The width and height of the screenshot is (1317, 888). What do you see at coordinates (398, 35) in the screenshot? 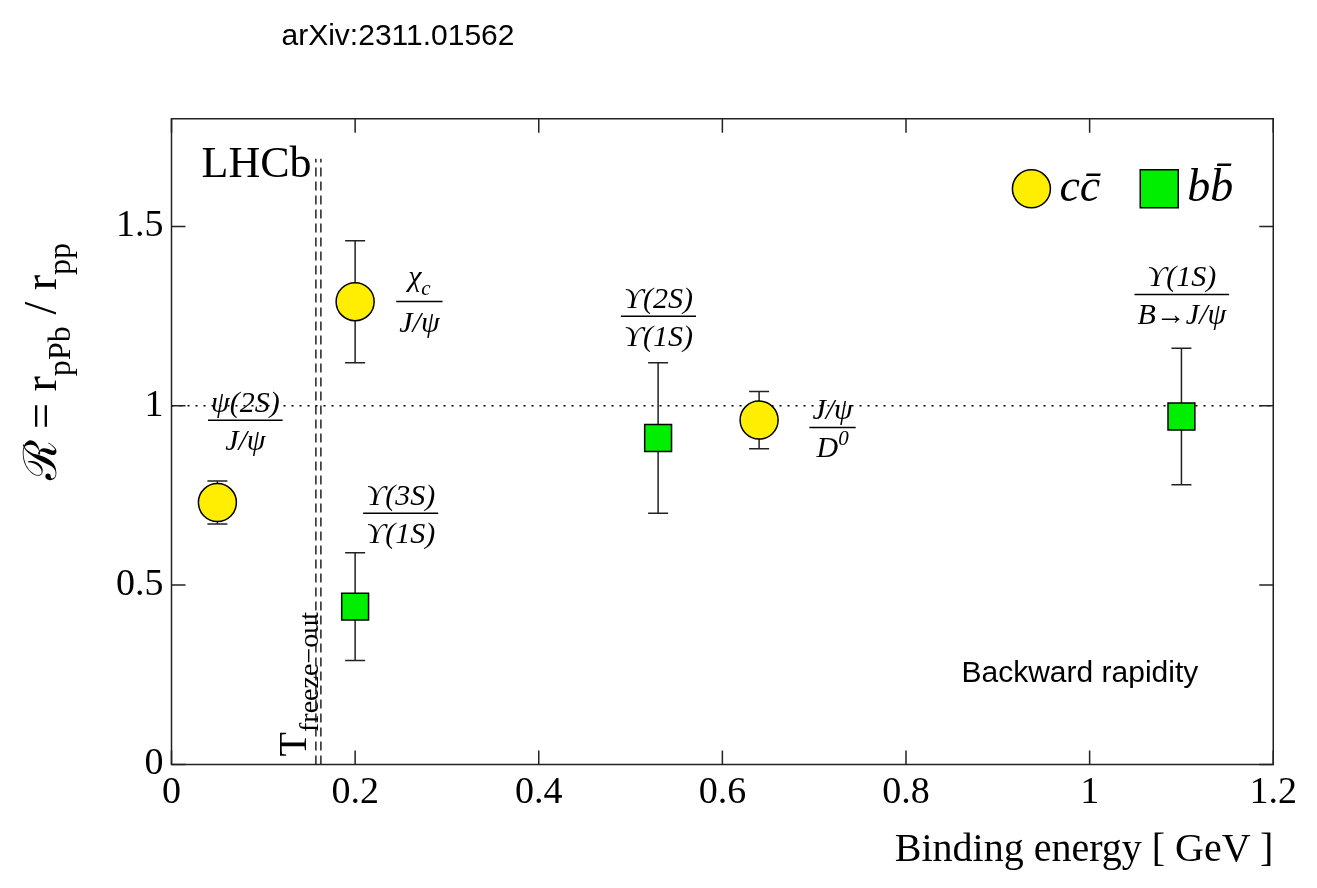
I see `chart-title: arXiv:2311.01562` at bounding box center [398, 35].